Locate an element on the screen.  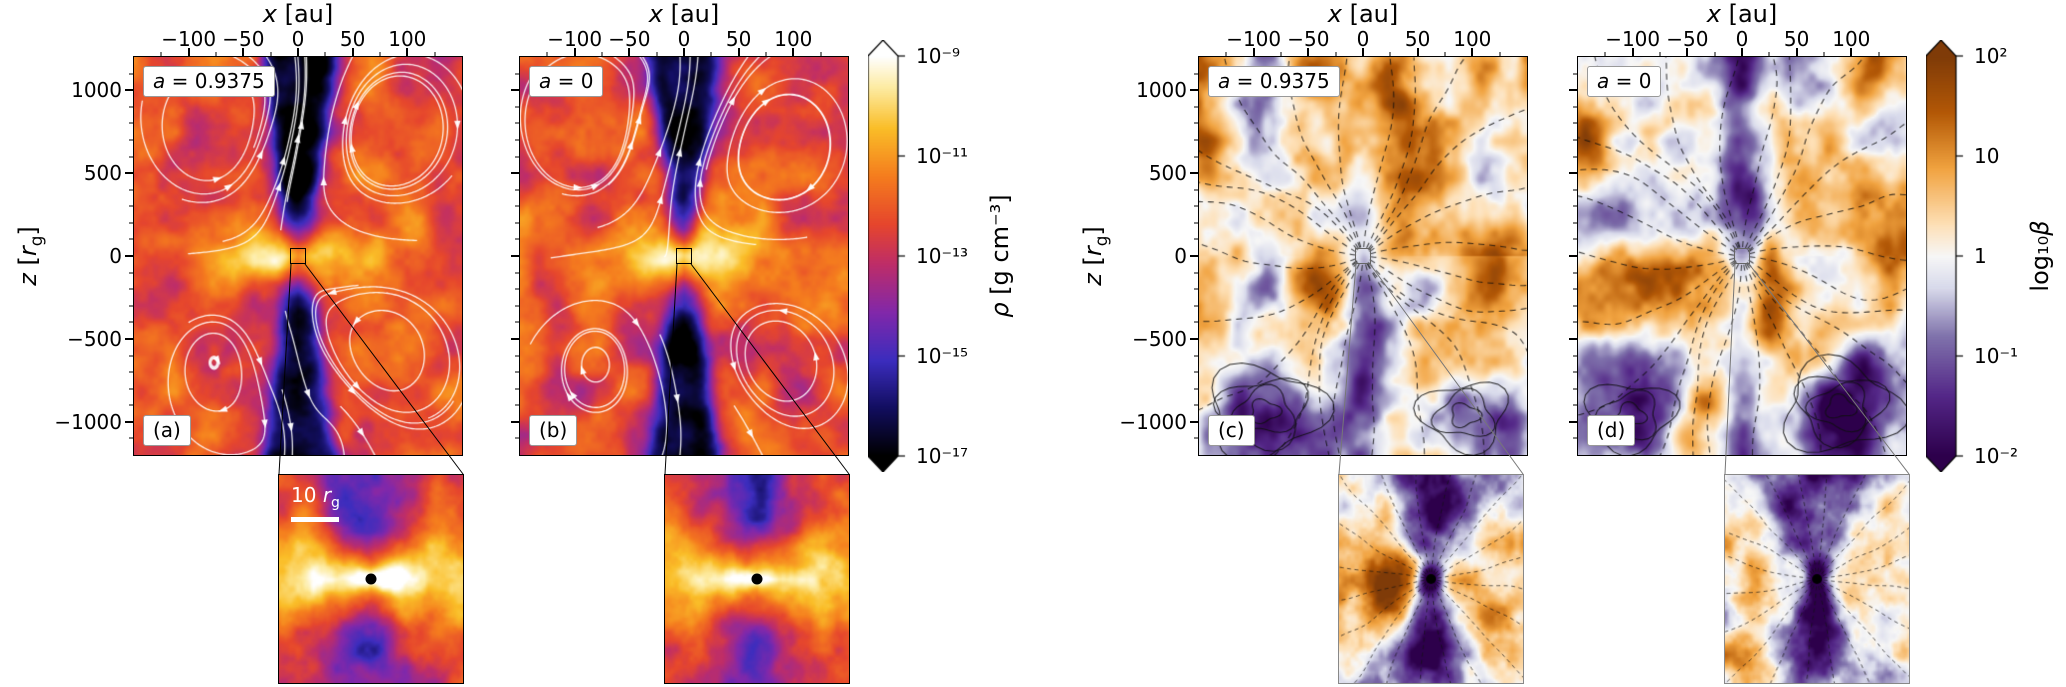
inset-beta-d is located at coordinates (1817, 579).